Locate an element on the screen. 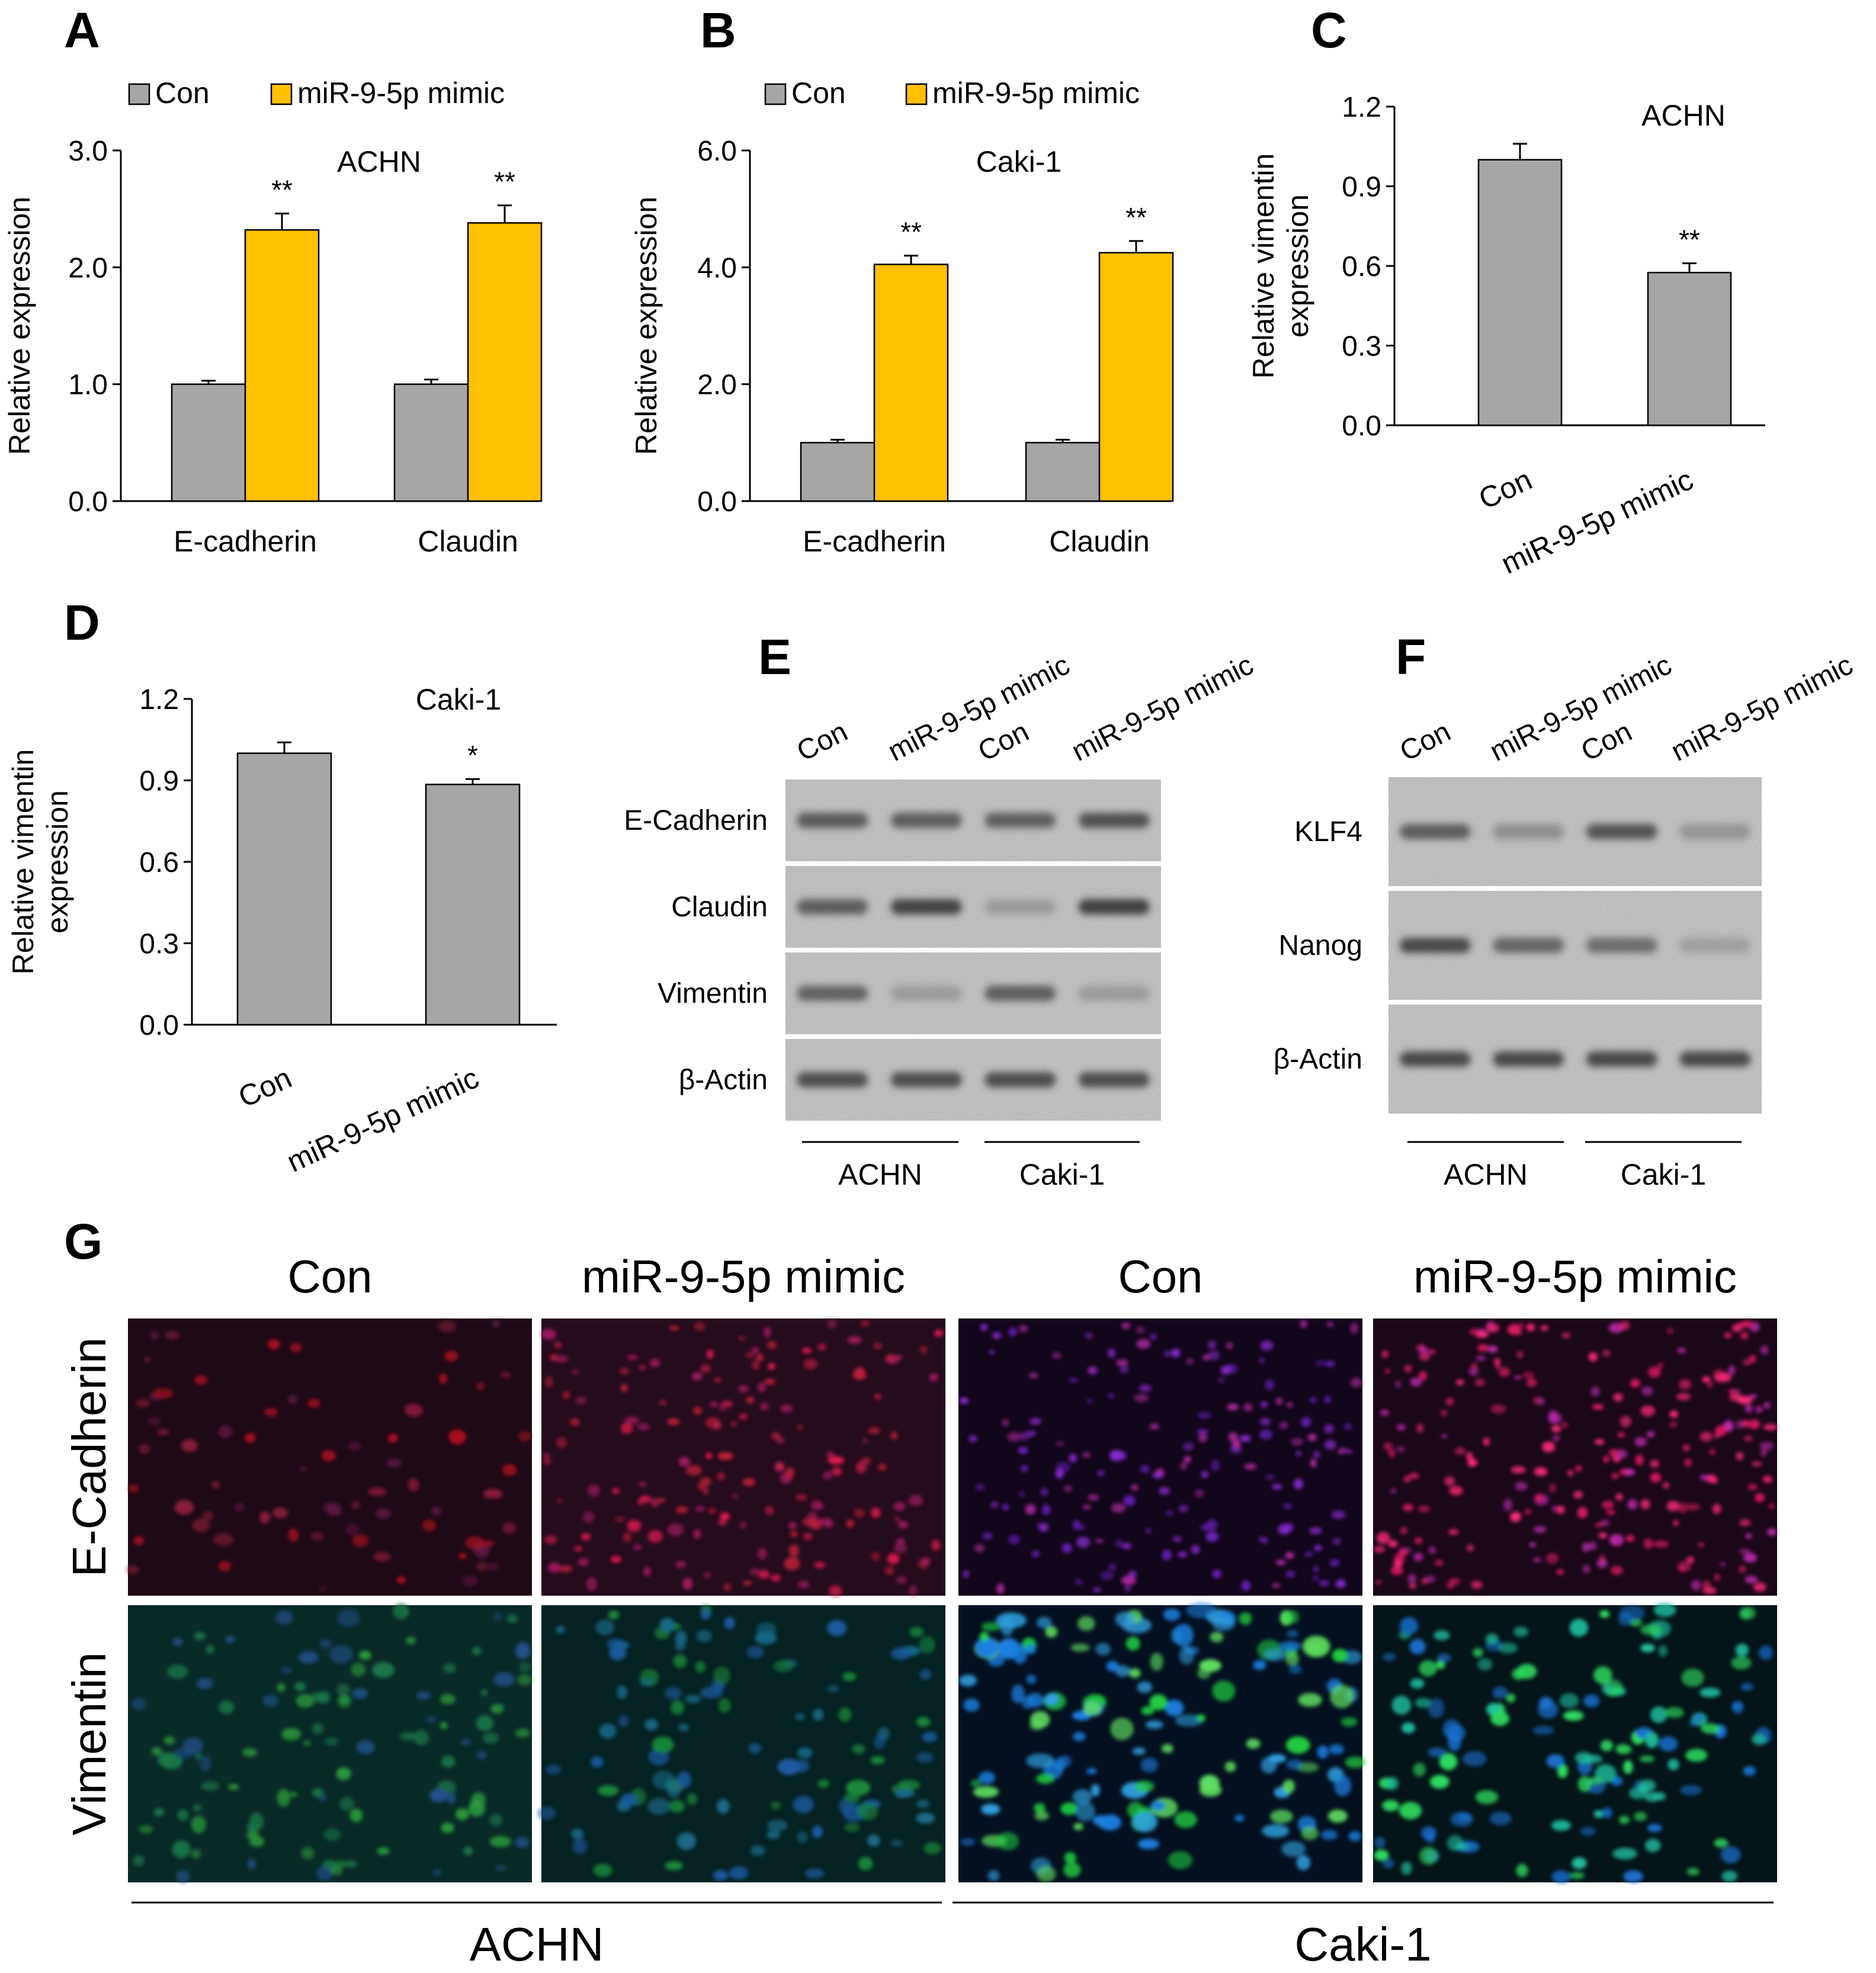  y-tick-label: 4.0 is located at coordinates (717, 268).